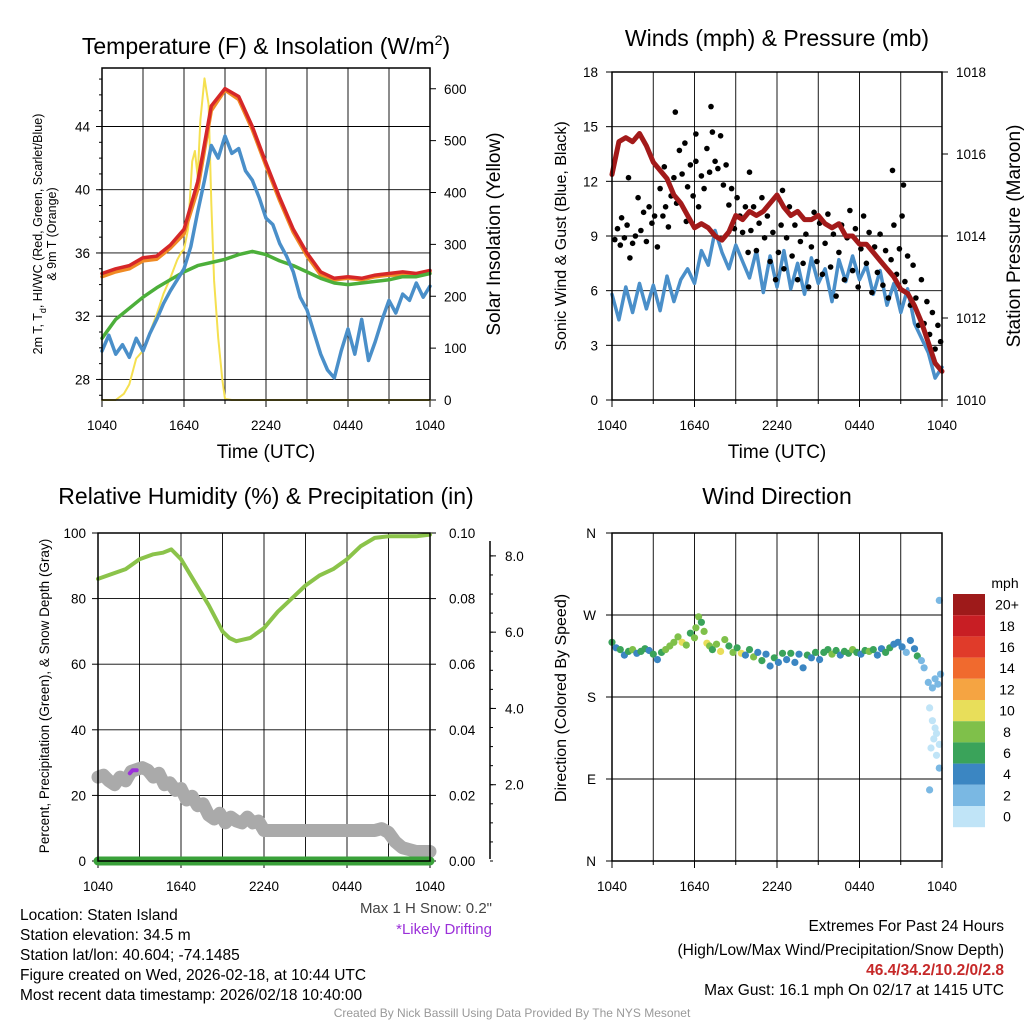  Describe the element at coordinates (514, 632) in the screenshot. I see `rh-y3tick-label: 6.0` at that location.